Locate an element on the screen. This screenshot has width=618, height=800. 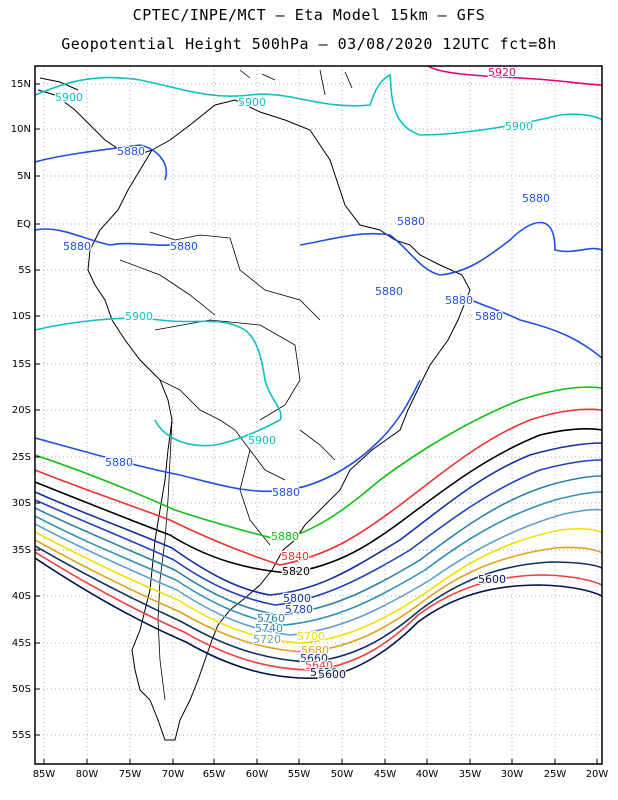
contour-label-5780: 5780 is located at coordinates (299, 609).